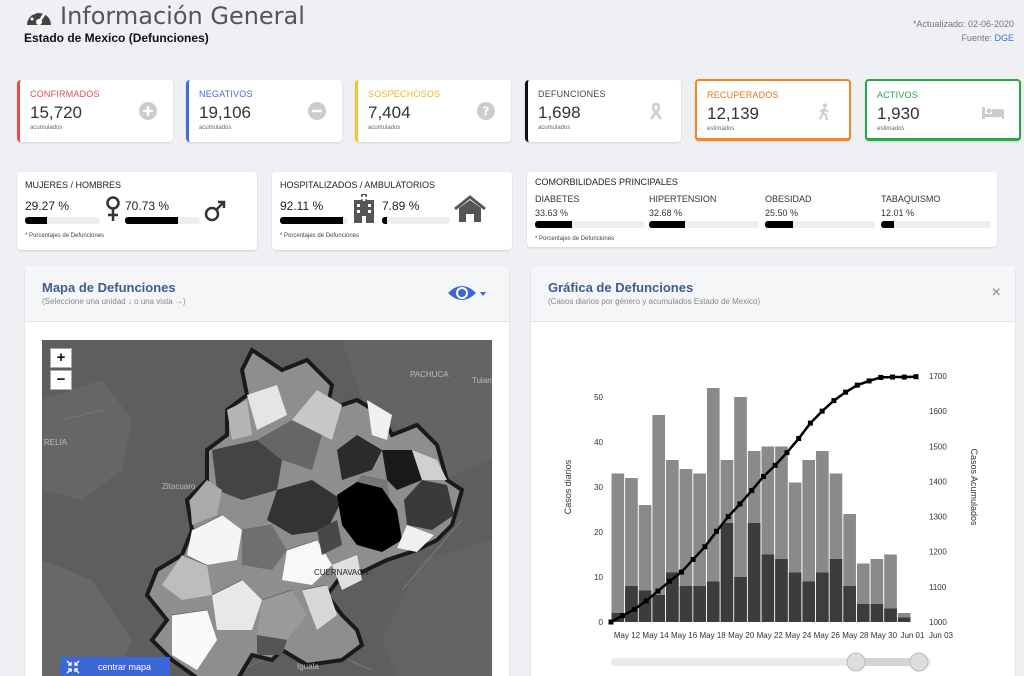 The width and height of the screenshot is (1024, 676). Describe the element at coordinates (62, 220) in the screenshot. I see `women-bar` at that location.